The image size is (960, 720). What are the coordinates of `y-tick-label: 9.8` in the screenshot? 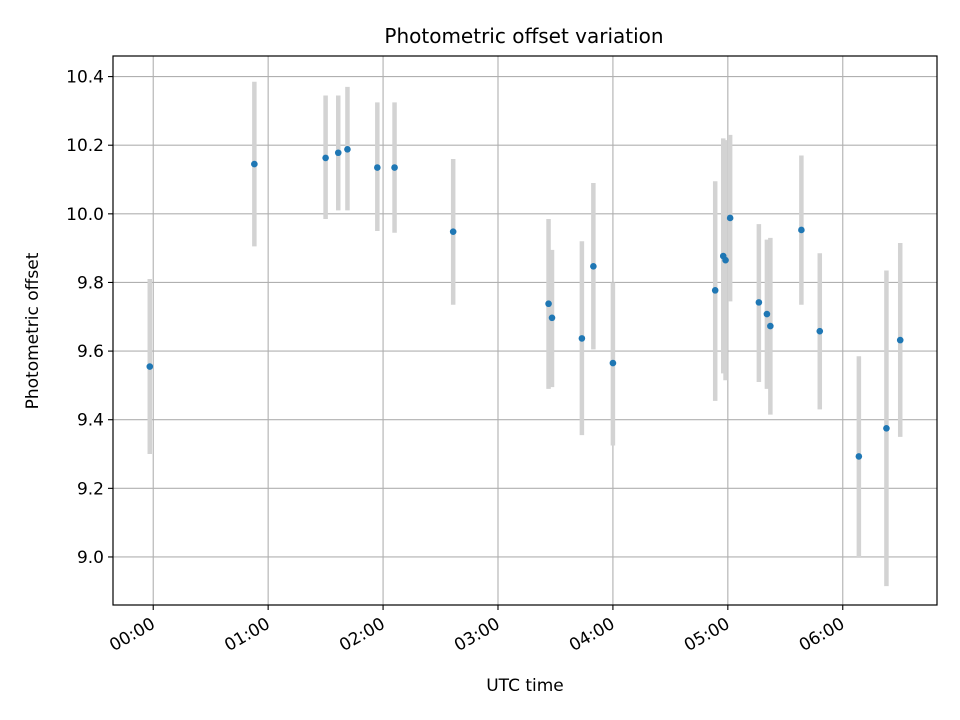 It's located at (90, 283).